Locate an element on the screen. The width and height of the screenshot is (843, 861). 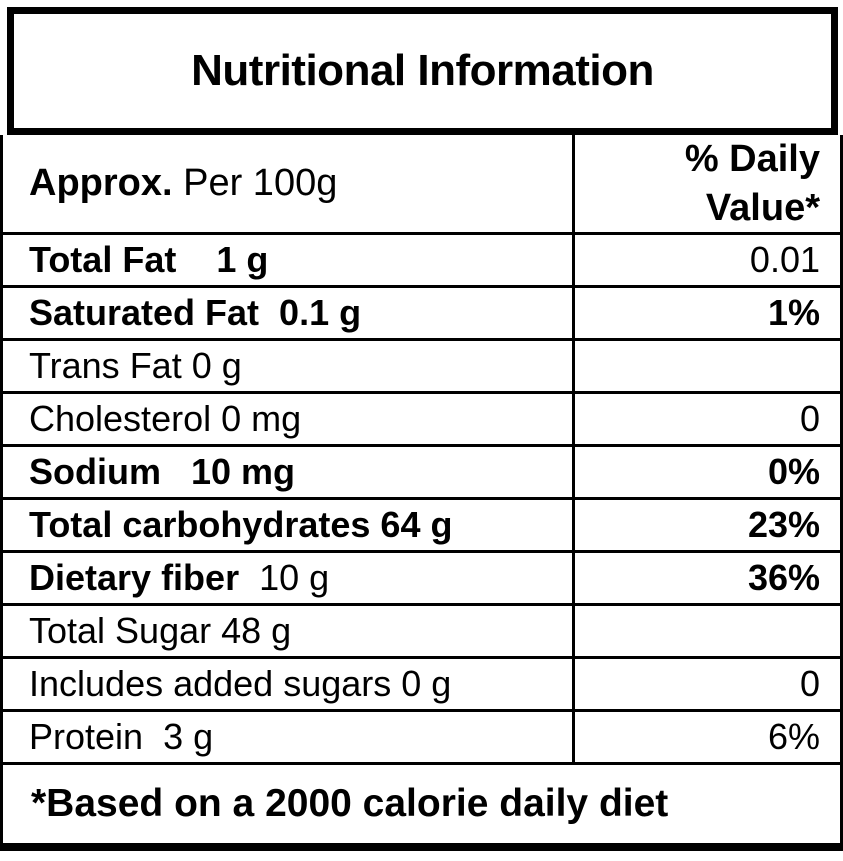
nutrient-label: Trans Fat 0 g is located at coordinates (289, 366).